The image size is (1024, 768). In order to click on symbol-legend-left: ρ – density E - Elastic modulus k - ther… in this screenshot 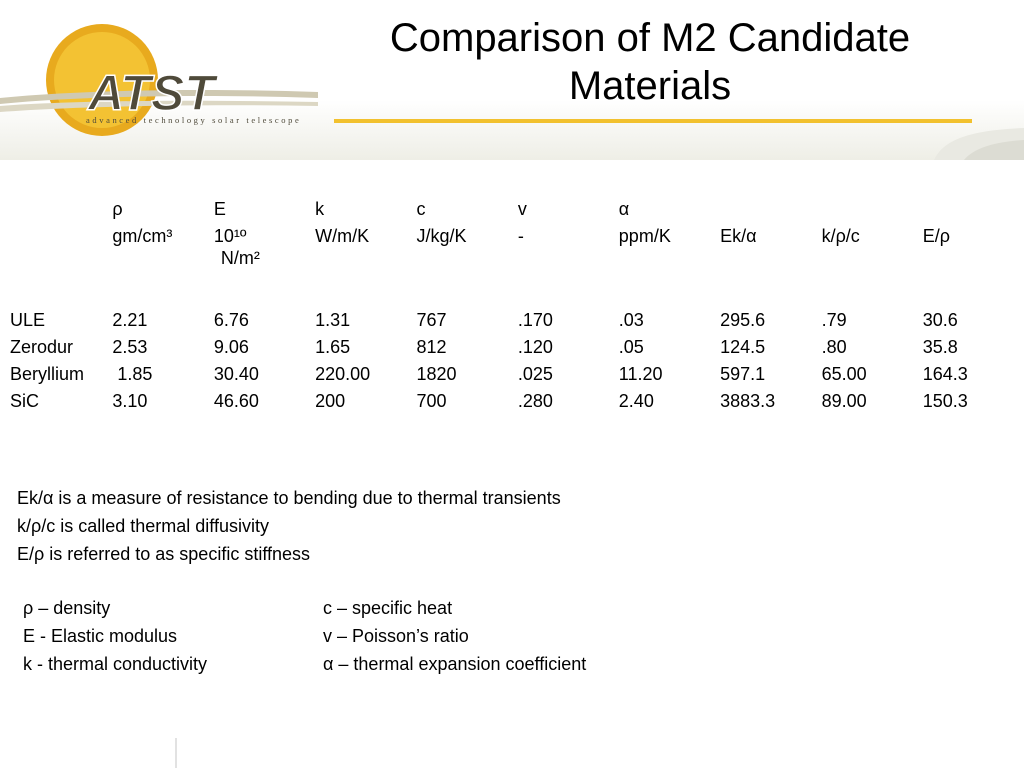, I will do `click(115, 636)`.